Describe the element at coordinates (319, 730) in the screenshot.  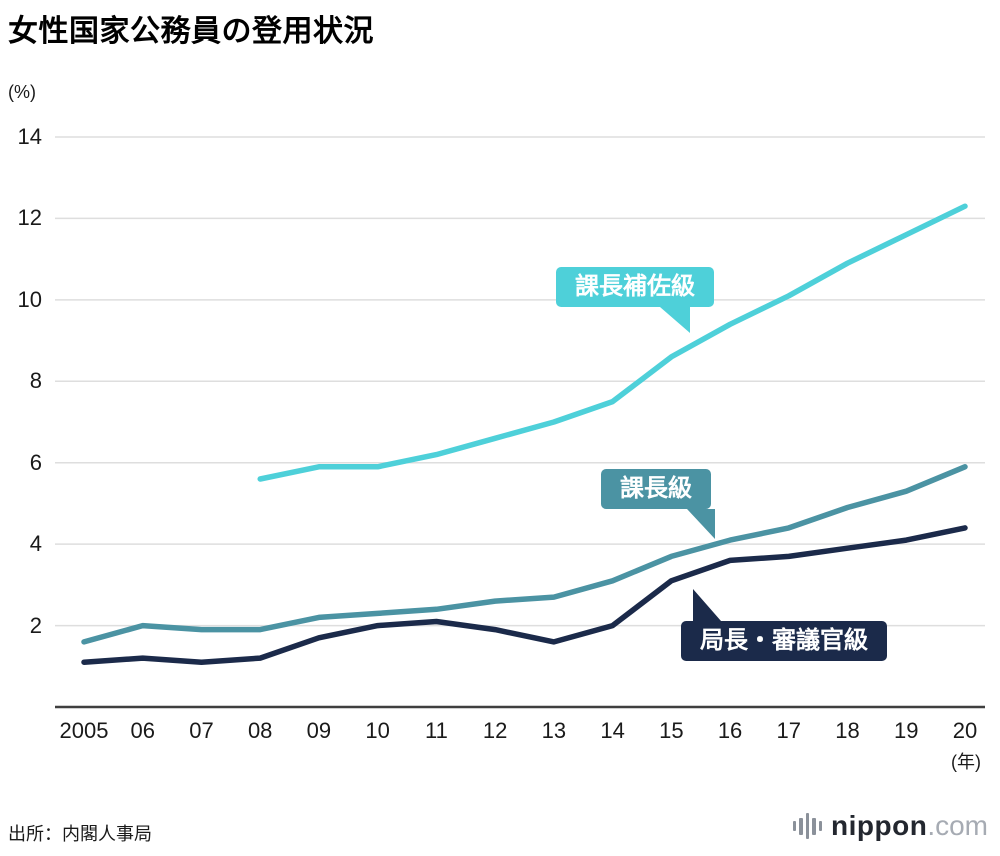
I see `x-axis-tick-label: 09` at that location.